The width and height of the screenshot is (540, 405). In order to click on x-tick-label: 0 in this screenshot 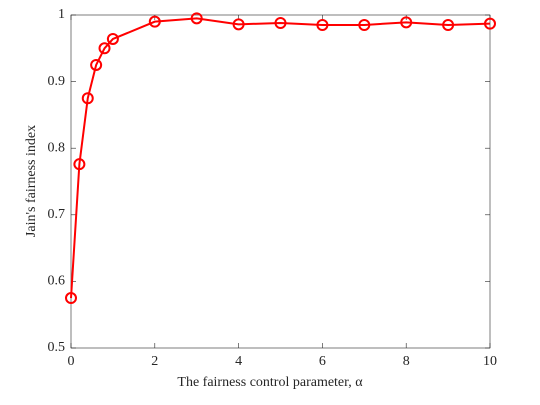, I will do `click(71, 361)`.